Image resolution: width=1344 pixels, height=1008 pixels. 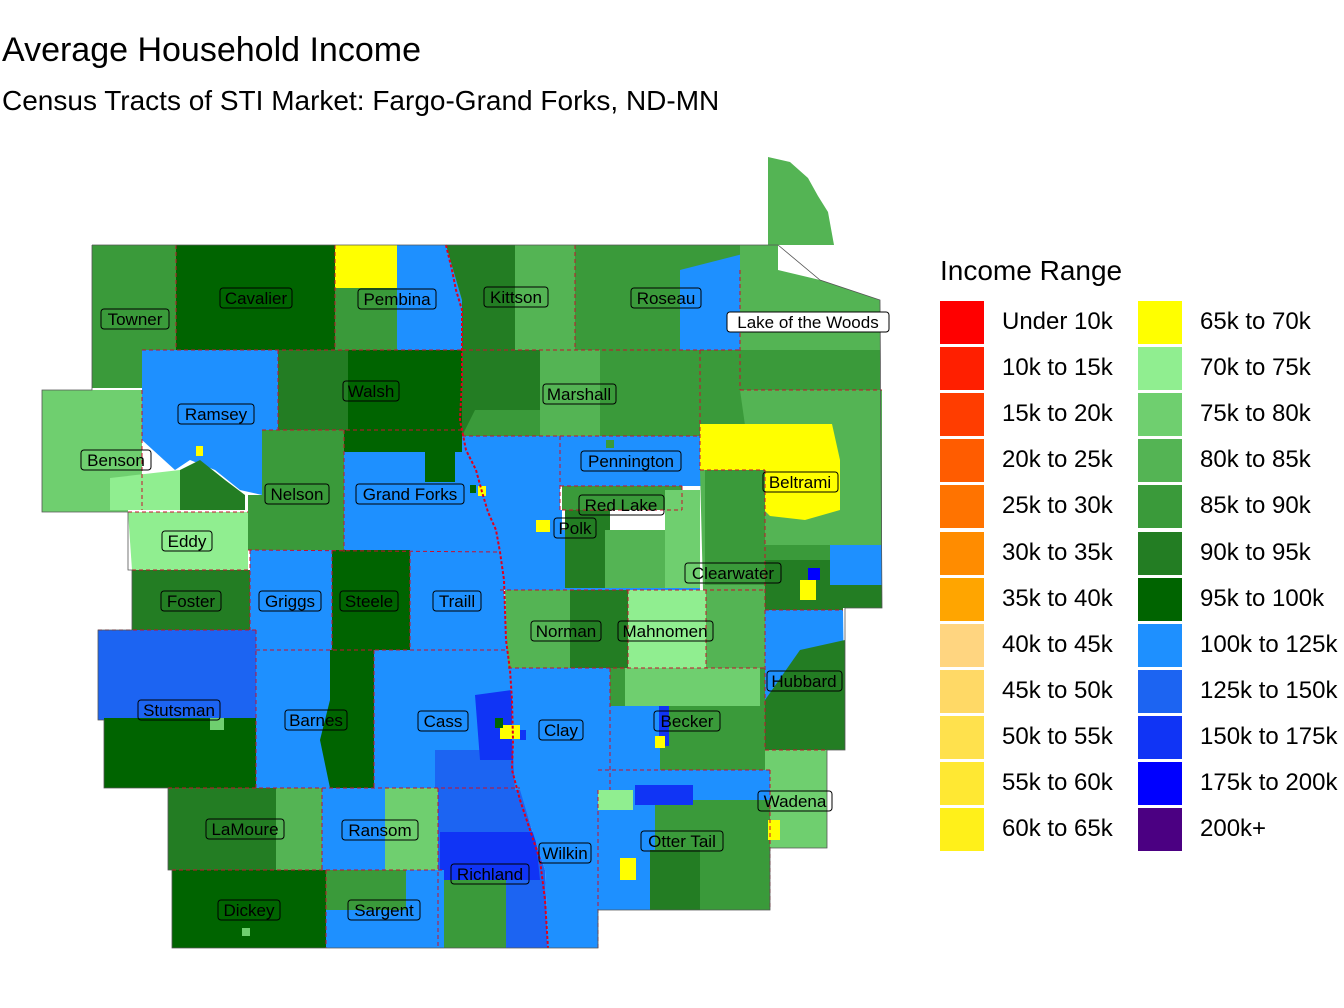 I want to click on county-label-text: Foster, so click(x=191, y=601).